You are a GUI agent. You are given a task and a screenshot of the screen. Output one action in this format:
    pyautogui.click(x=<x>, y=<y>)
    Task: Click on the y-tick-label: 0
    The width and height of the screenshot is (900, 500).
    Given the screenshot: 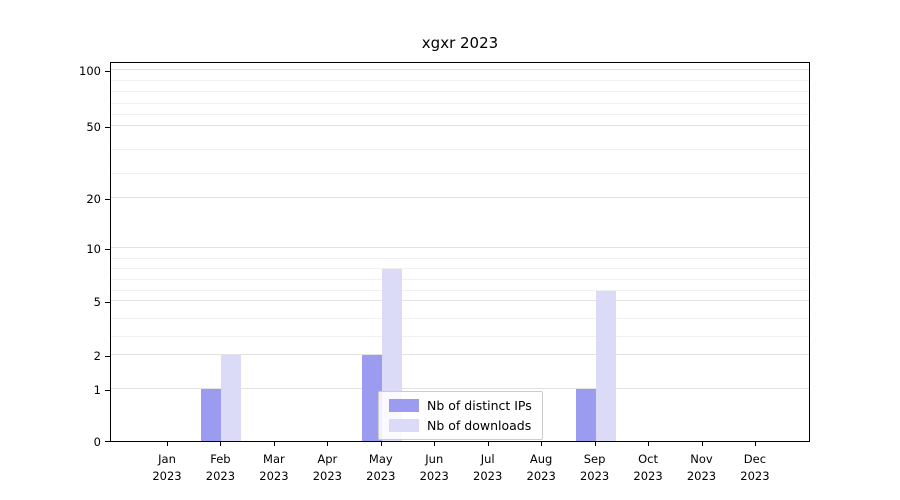 What is the action you would take?
    pyautogui.click(x=97, y=442)
    